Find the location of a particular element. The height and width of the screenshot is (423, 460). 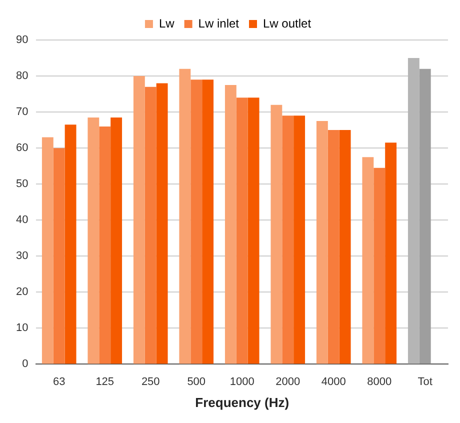

x-tick-label: 125 is located at coordinates (105, 382).